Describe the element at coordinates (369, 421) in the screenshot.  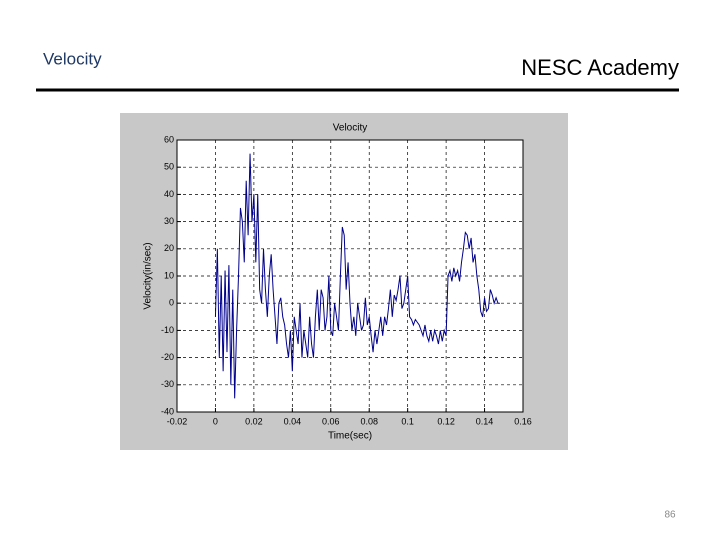
I see `x-tick-label: 0.08` at that location.